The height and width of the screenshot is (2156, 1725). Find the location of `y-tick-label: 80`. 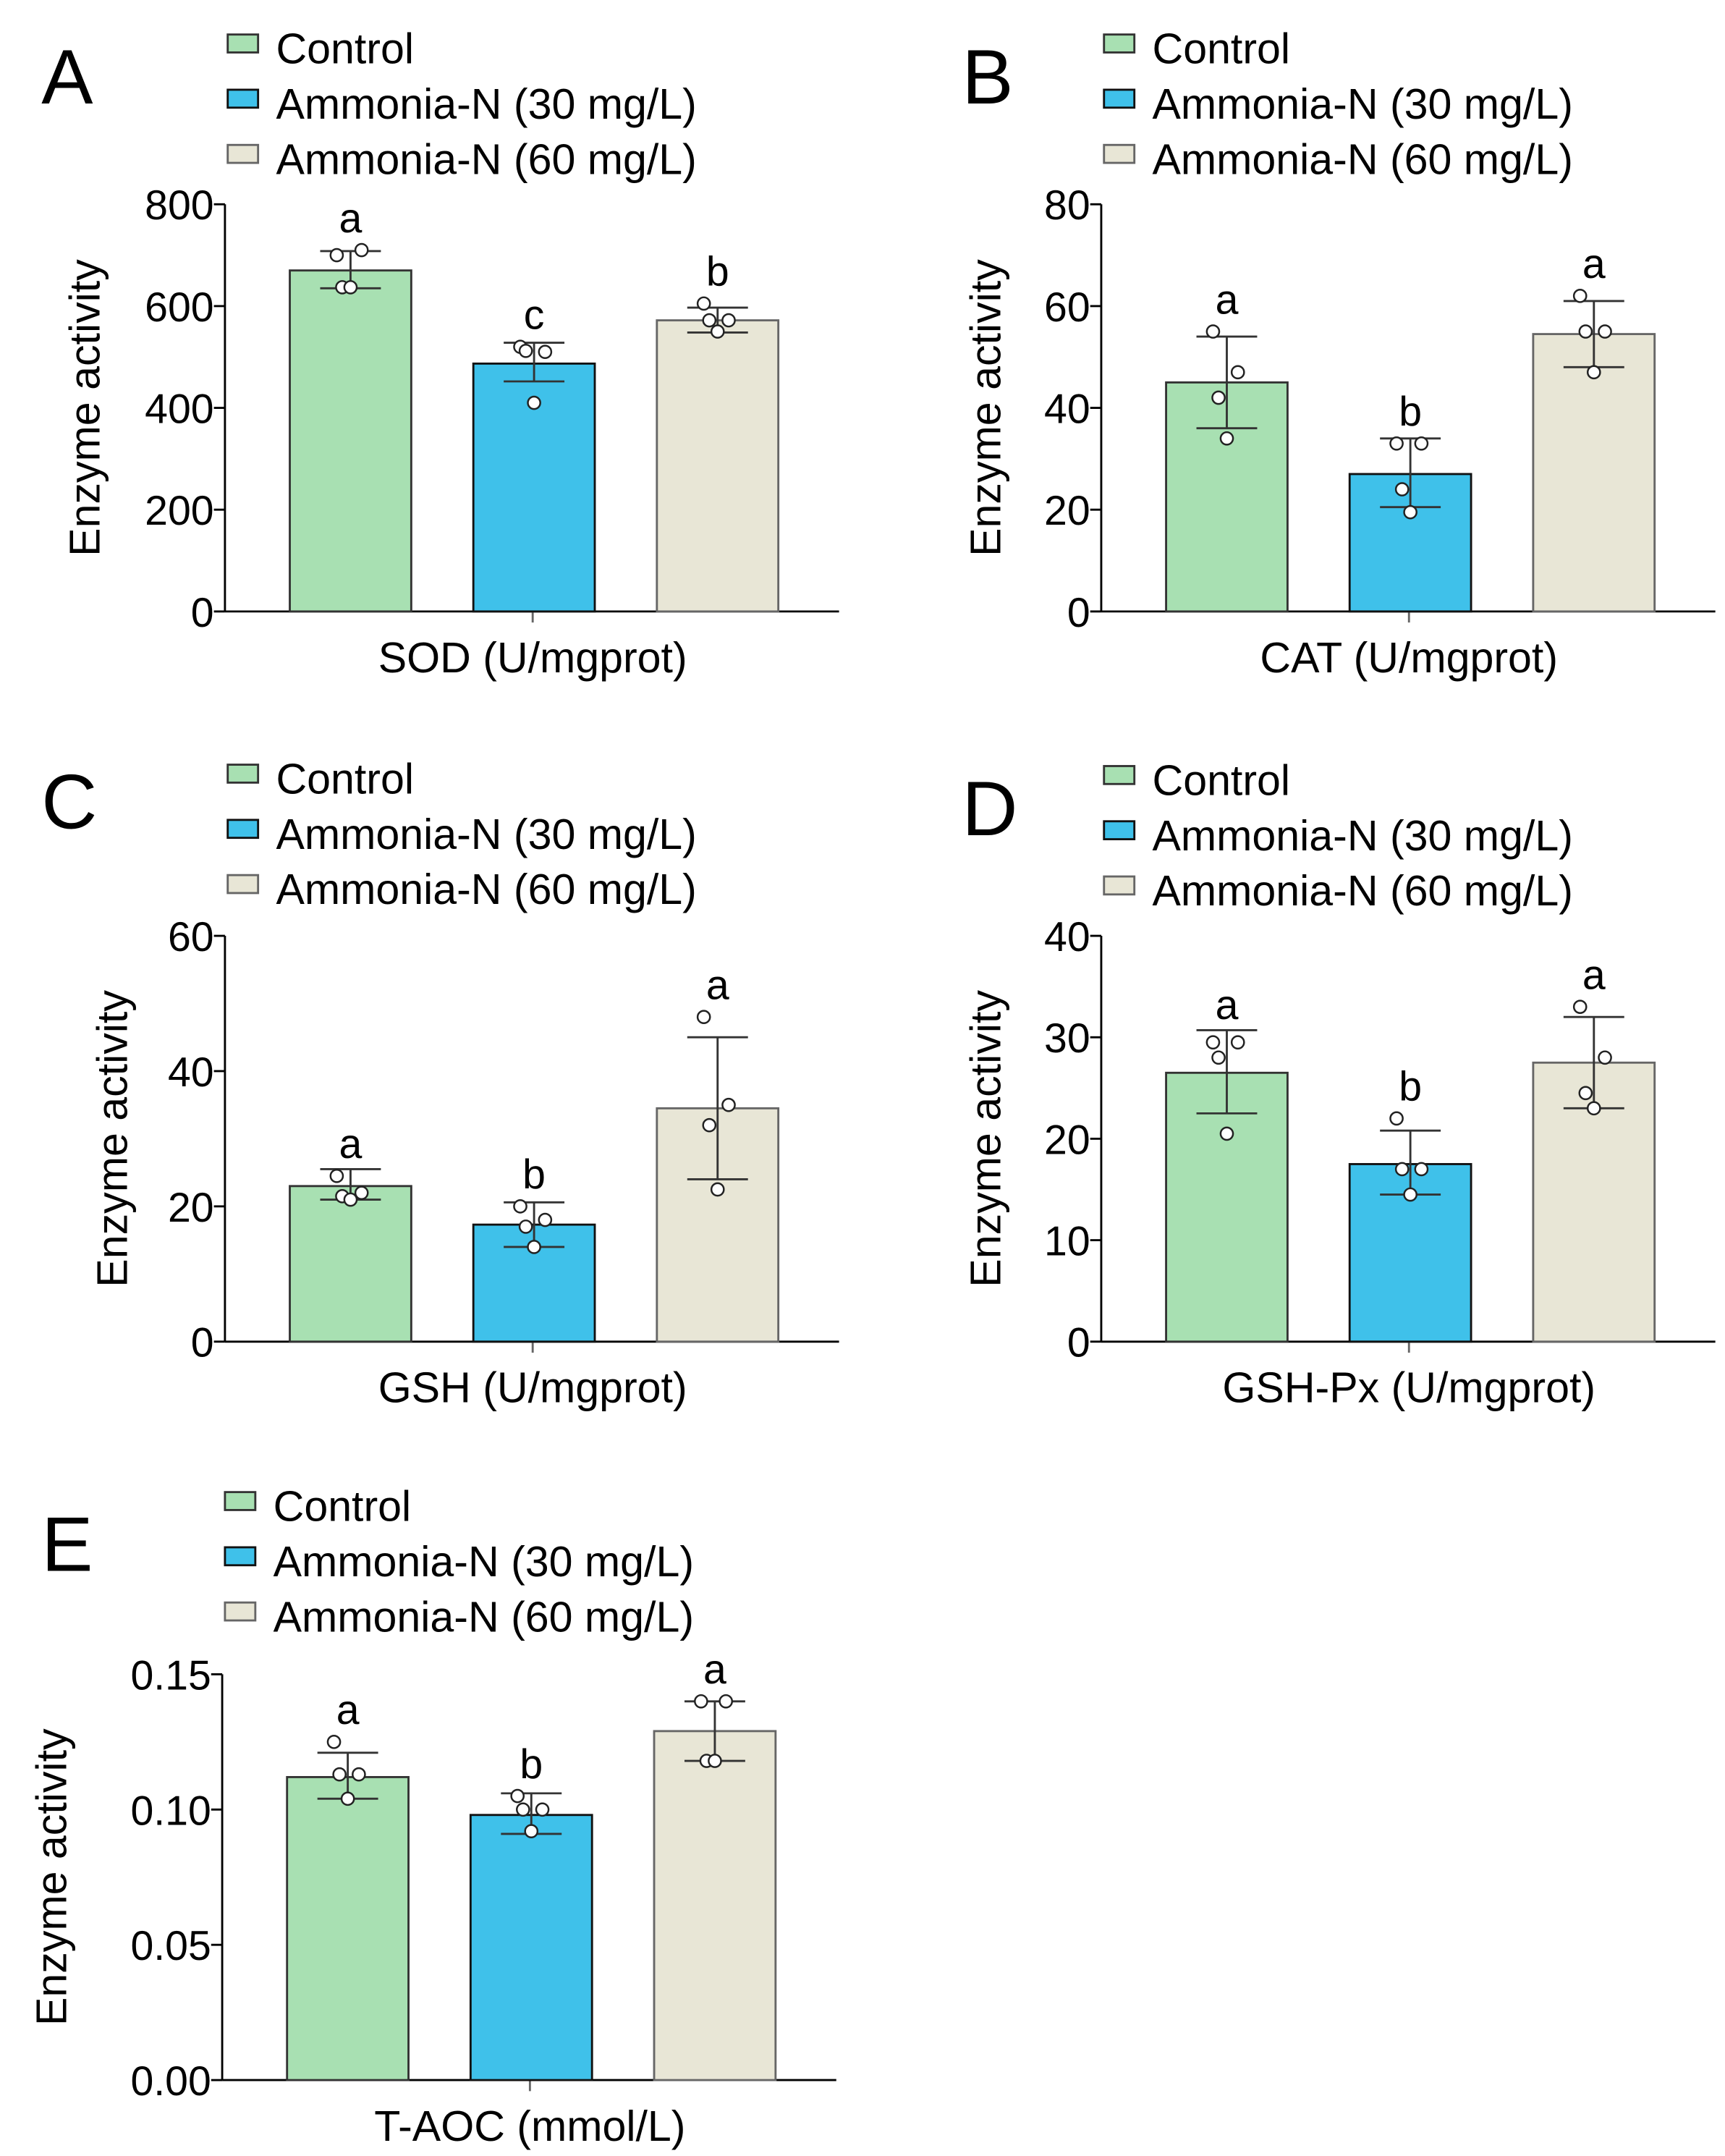

y-tick-label: 80 is located at coordinates (1067, 205).